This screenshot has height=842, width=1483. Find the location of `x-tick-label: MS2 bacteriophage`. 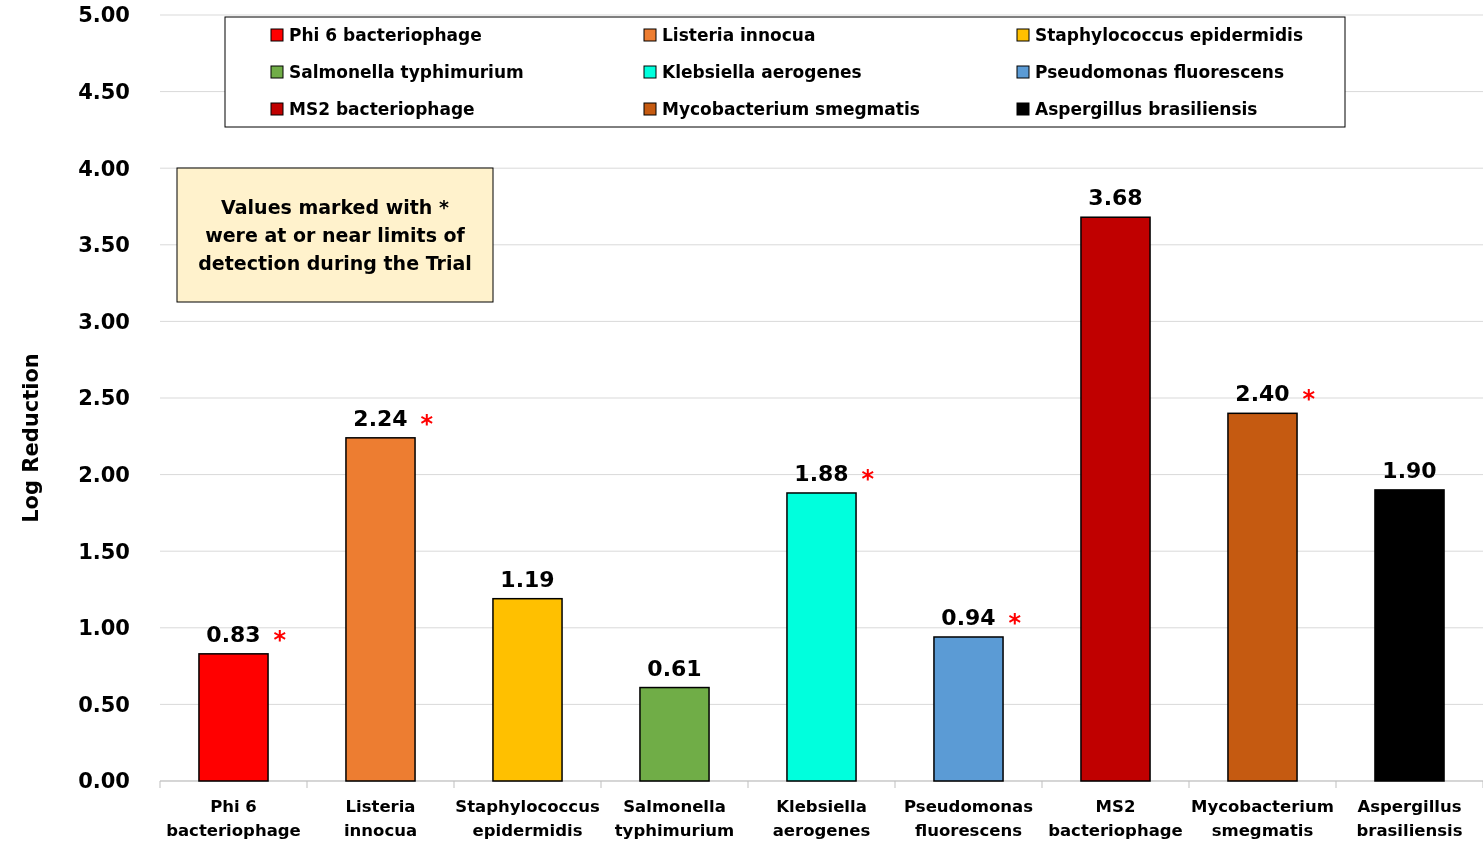

x-tick-label: MS2 bacteriophage is located at coordinates (1115, 818).